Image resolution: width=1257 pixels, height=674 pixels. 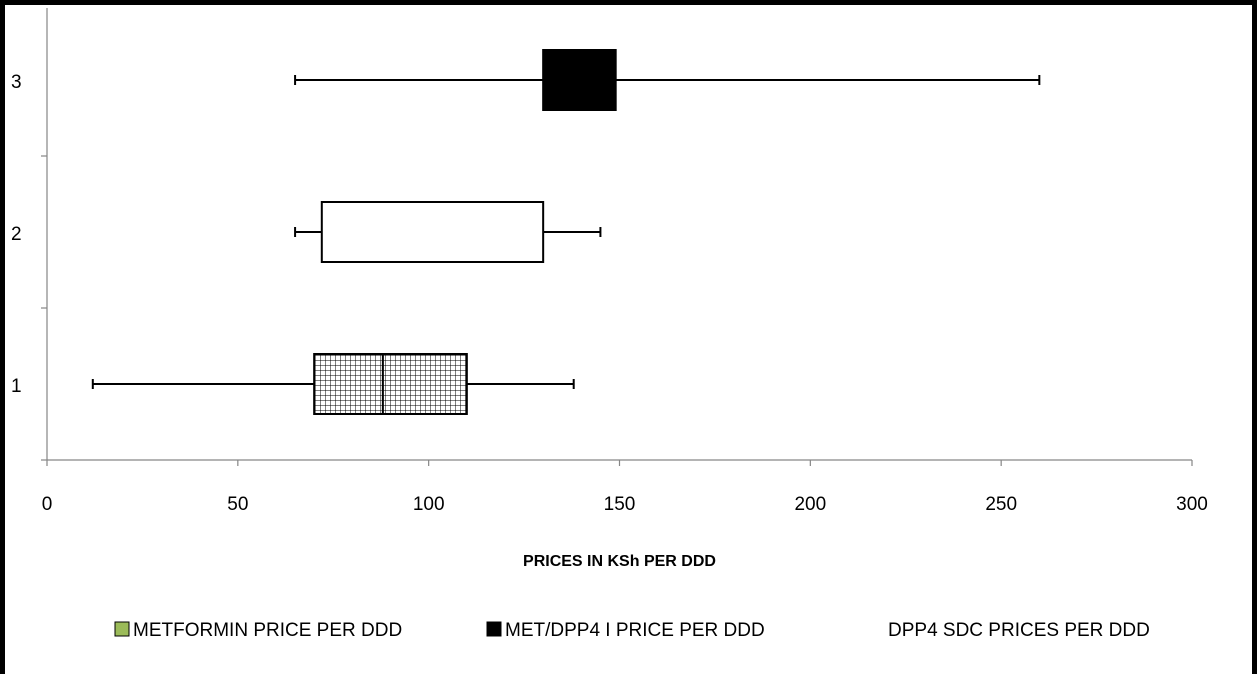 I want to click on x-tick-label: 250, so click(x=1001, y=504).